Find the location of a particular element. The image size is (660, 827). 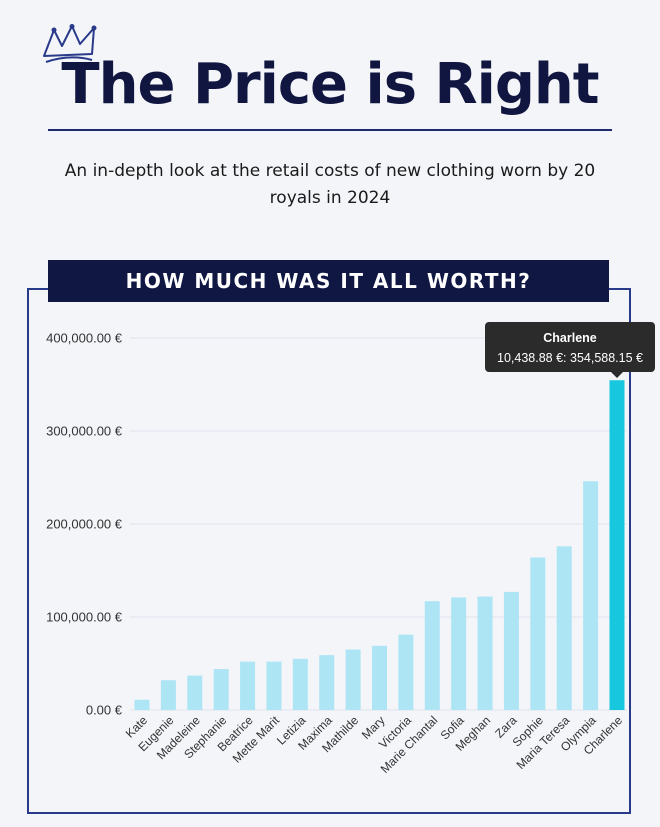

bar-tooltip: Charlene 10,438.88 €: 354,588.15 € is located at coordinates (570, 350).